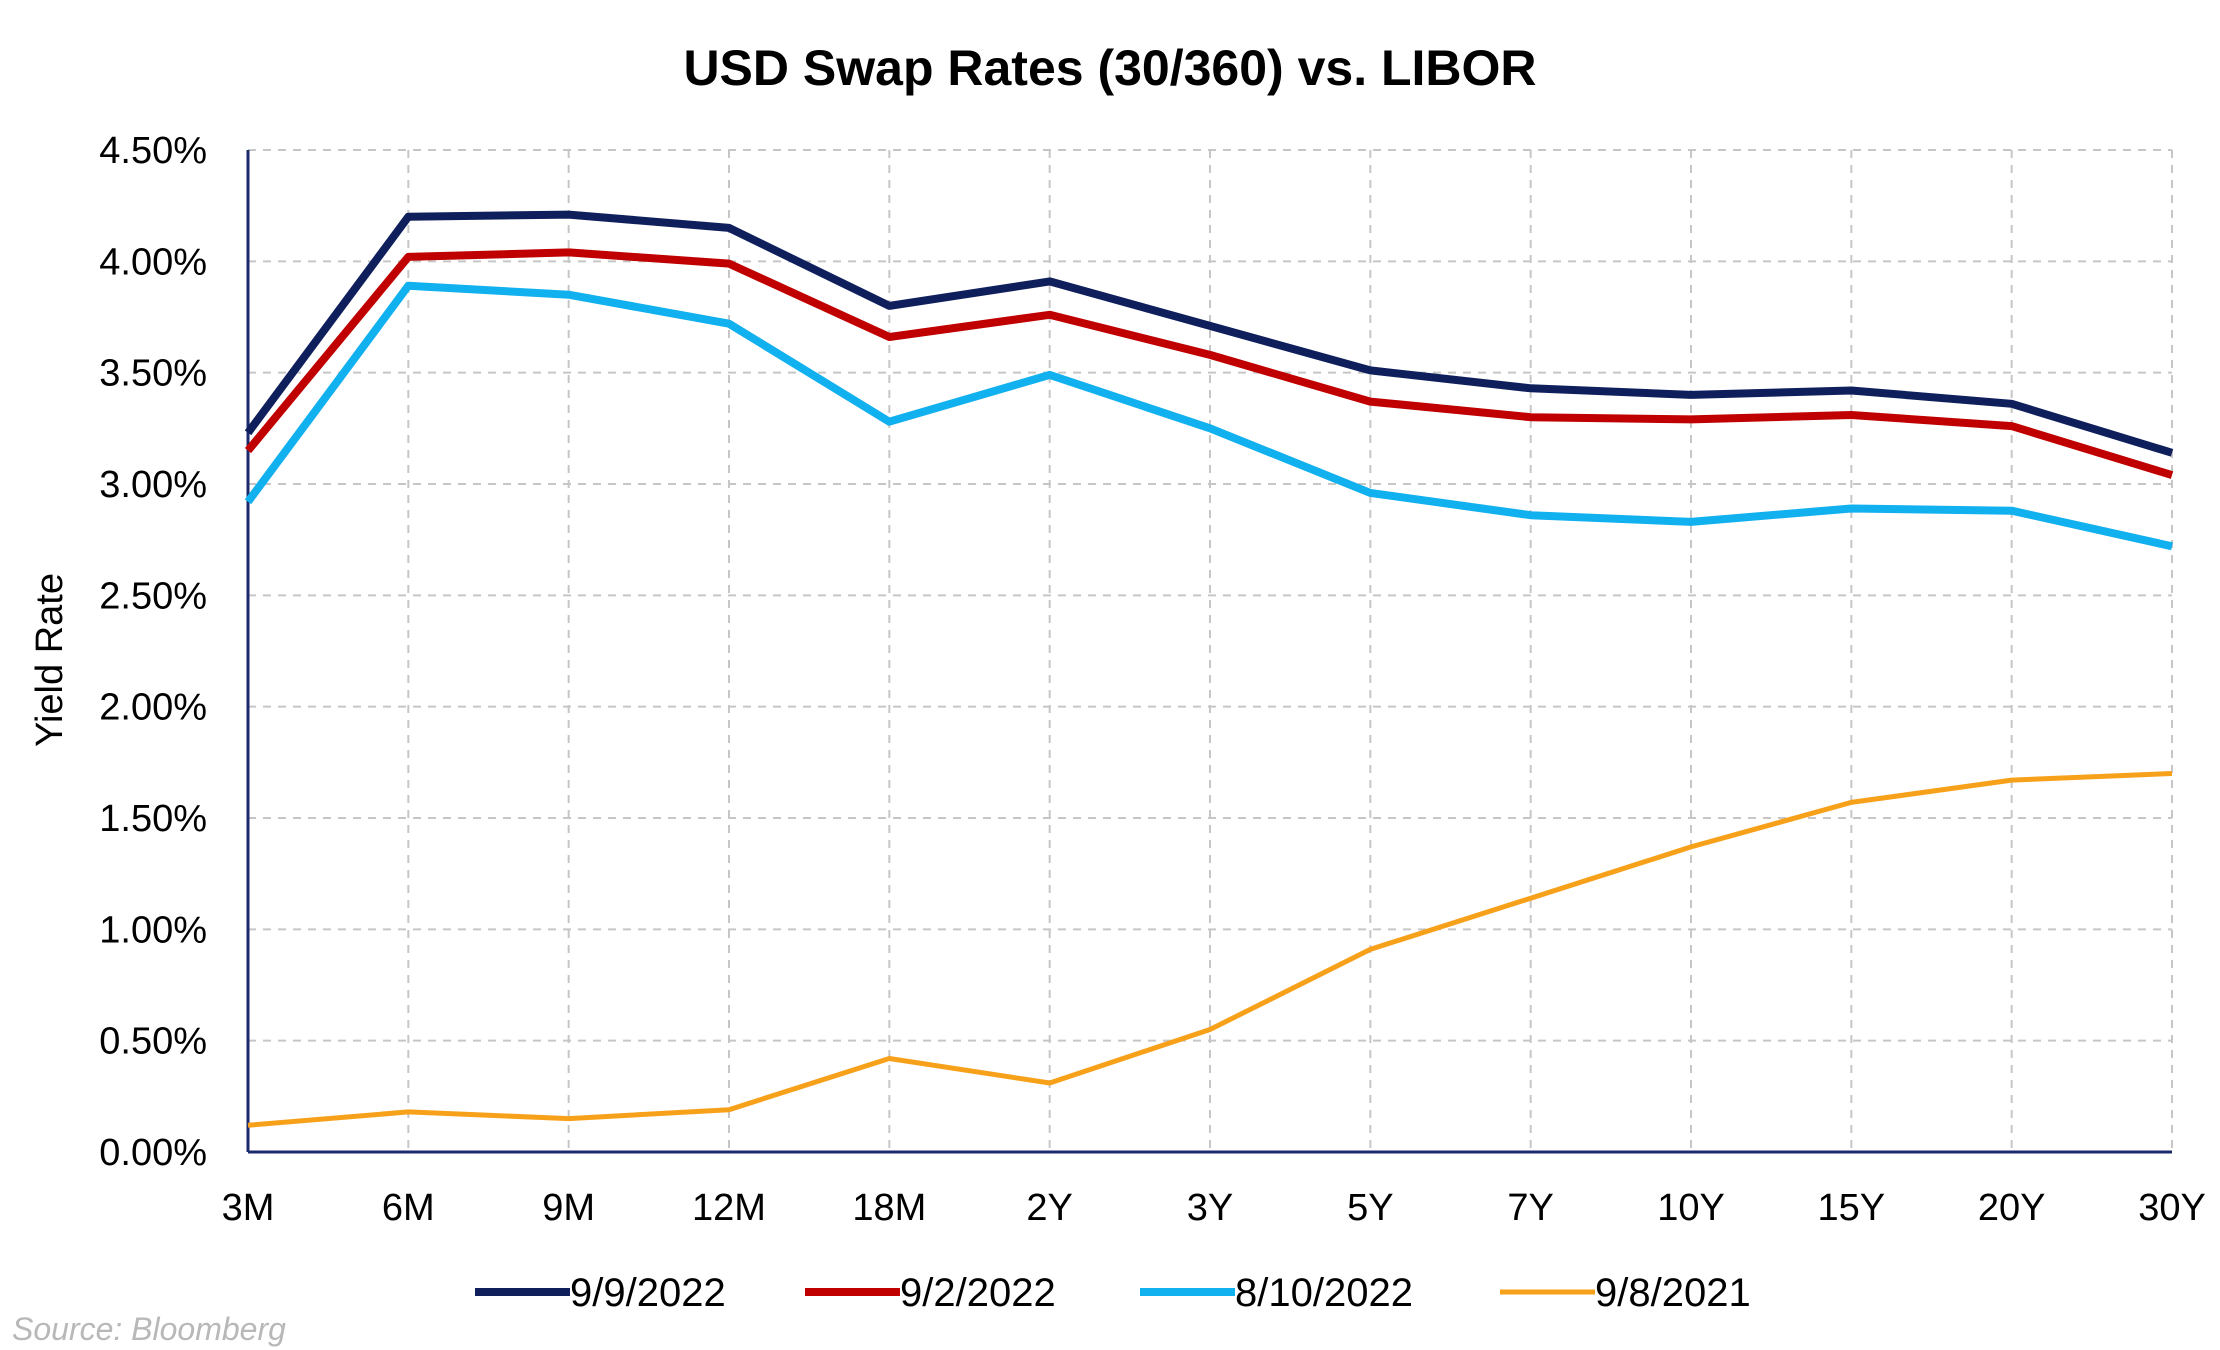 The image size is (2220, 1350). Describe the element at coordinates (50, 660) in the screenshot. I see `y-axis-title: Yield Rate` at that location.